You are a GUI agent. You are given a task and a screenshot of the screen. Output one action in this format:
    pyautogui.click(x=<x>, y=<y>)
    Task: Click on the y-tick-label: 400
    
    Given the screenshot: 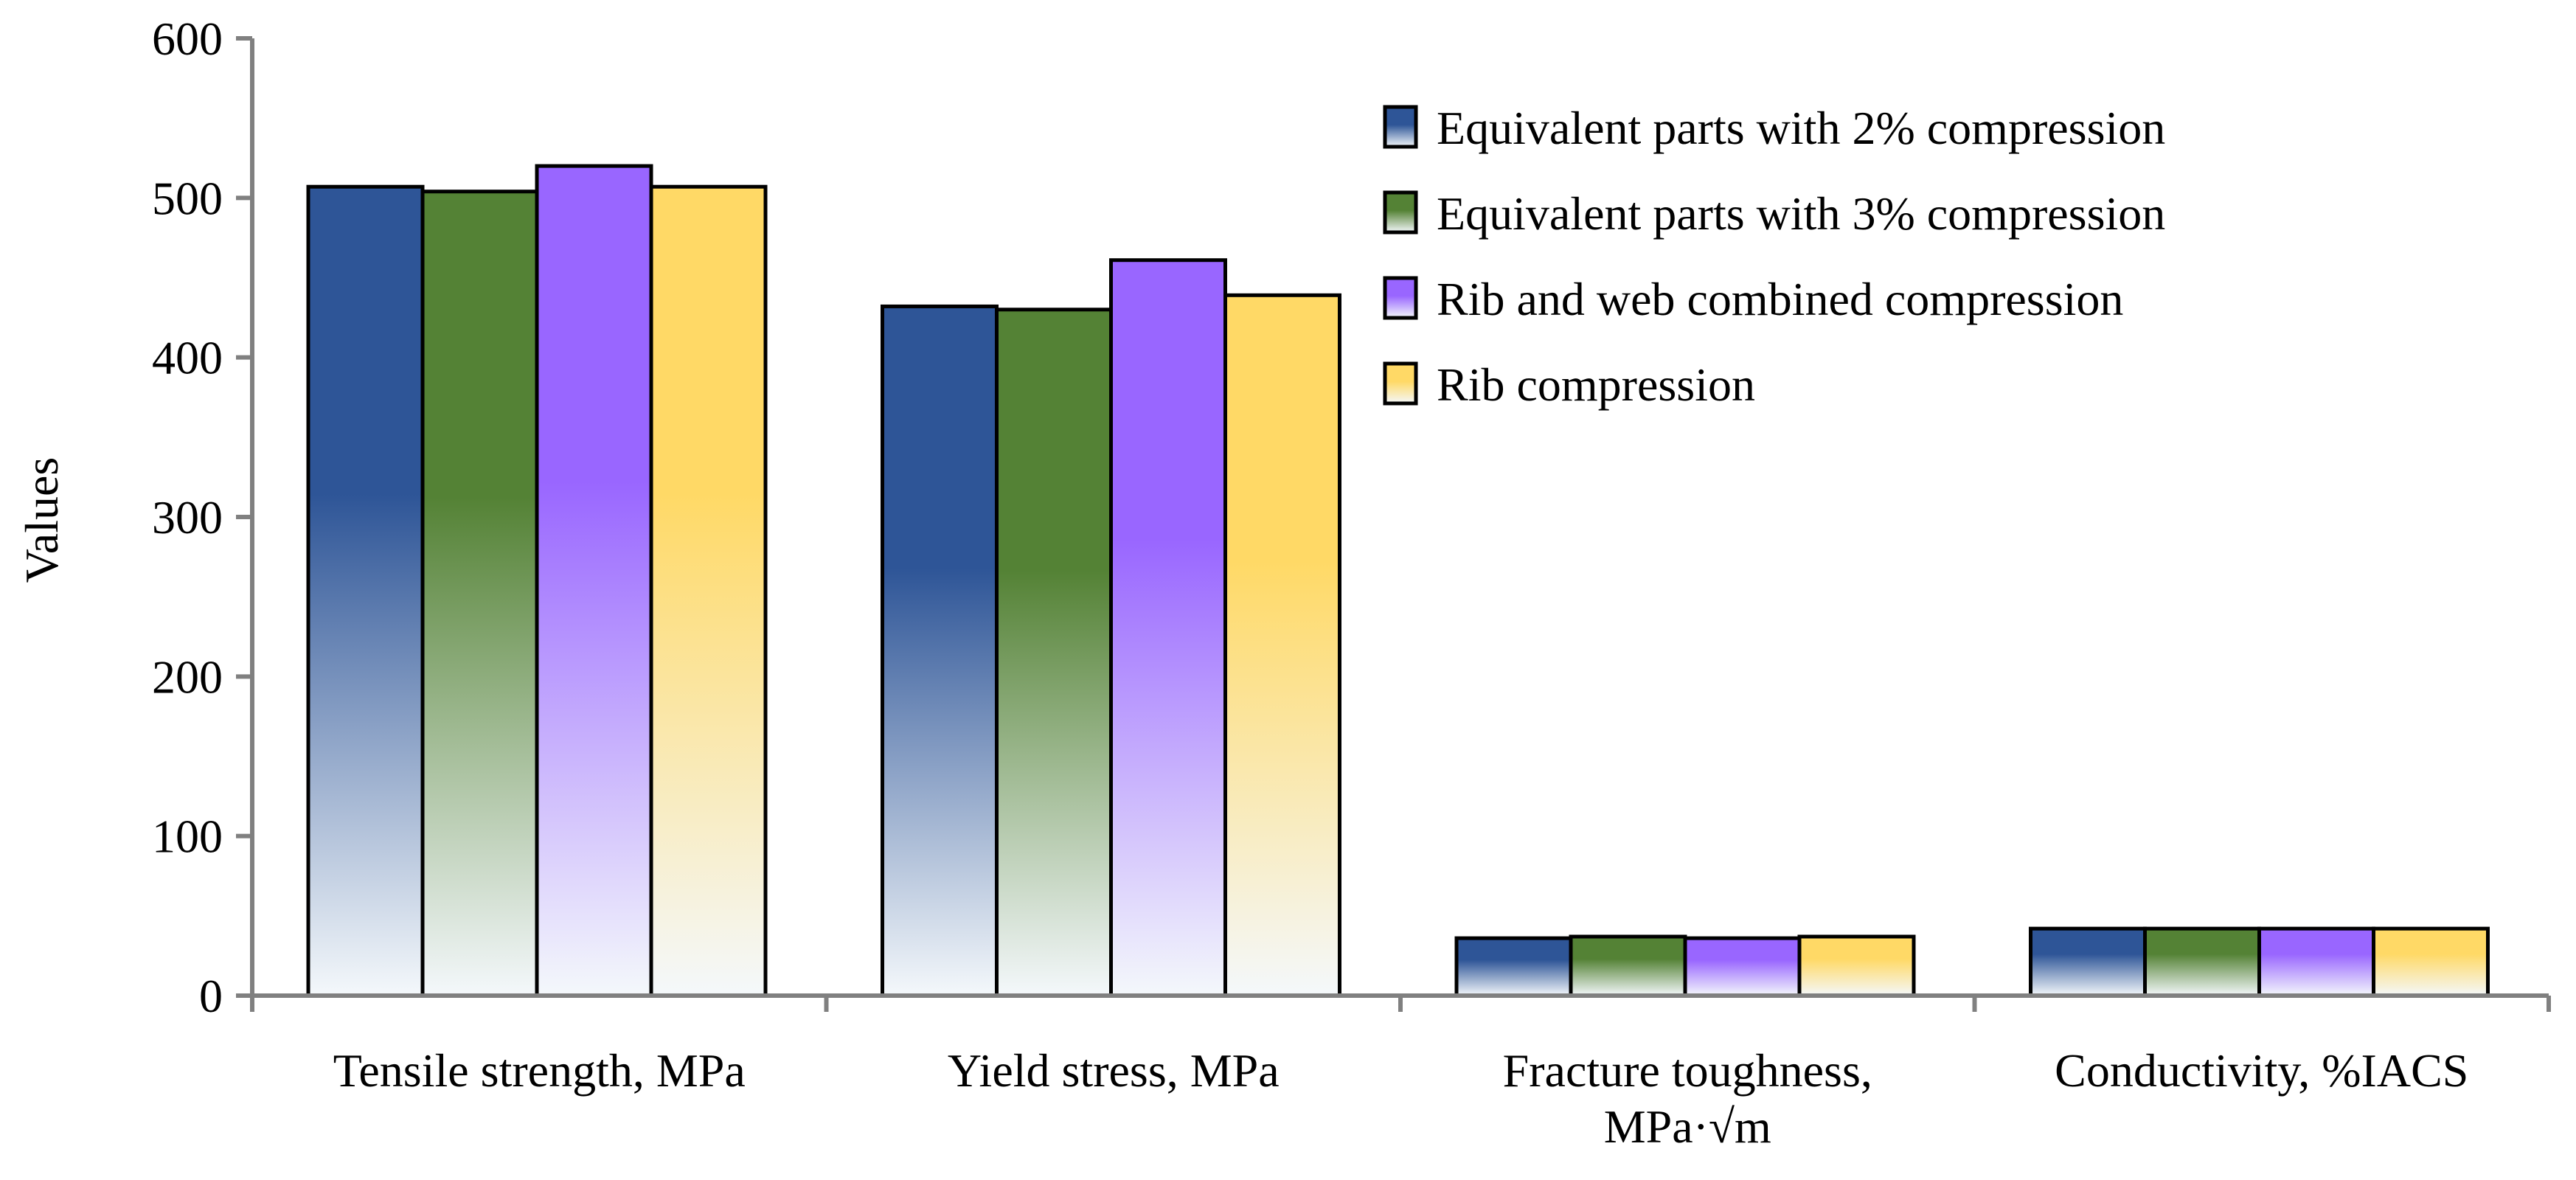 What is the action you would take?
    pyautogui.click(x=187, y=358)
    